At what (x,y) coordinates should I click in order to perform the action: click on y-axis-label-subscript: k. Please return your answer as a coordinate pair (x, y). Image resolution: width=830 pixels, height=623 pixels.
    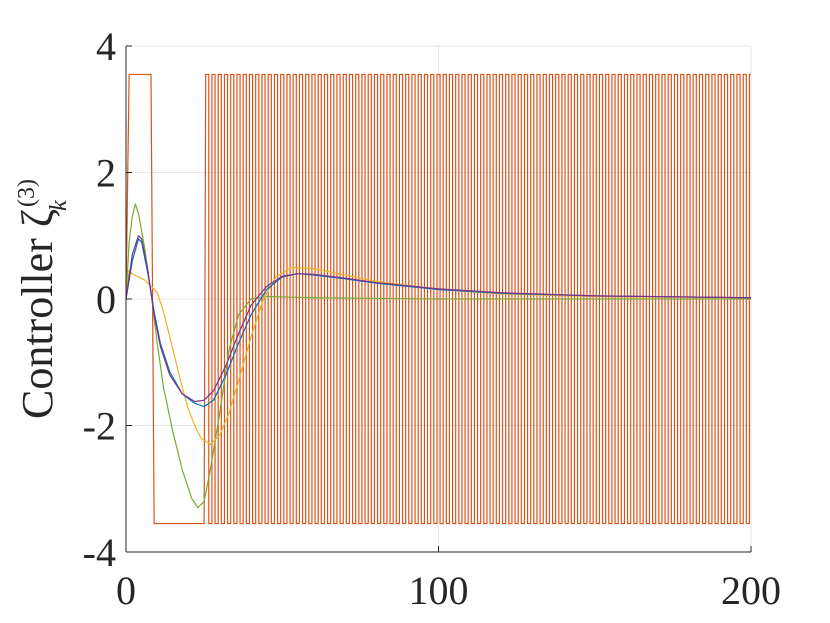
    Looking at the image, I should click on (59, 205).